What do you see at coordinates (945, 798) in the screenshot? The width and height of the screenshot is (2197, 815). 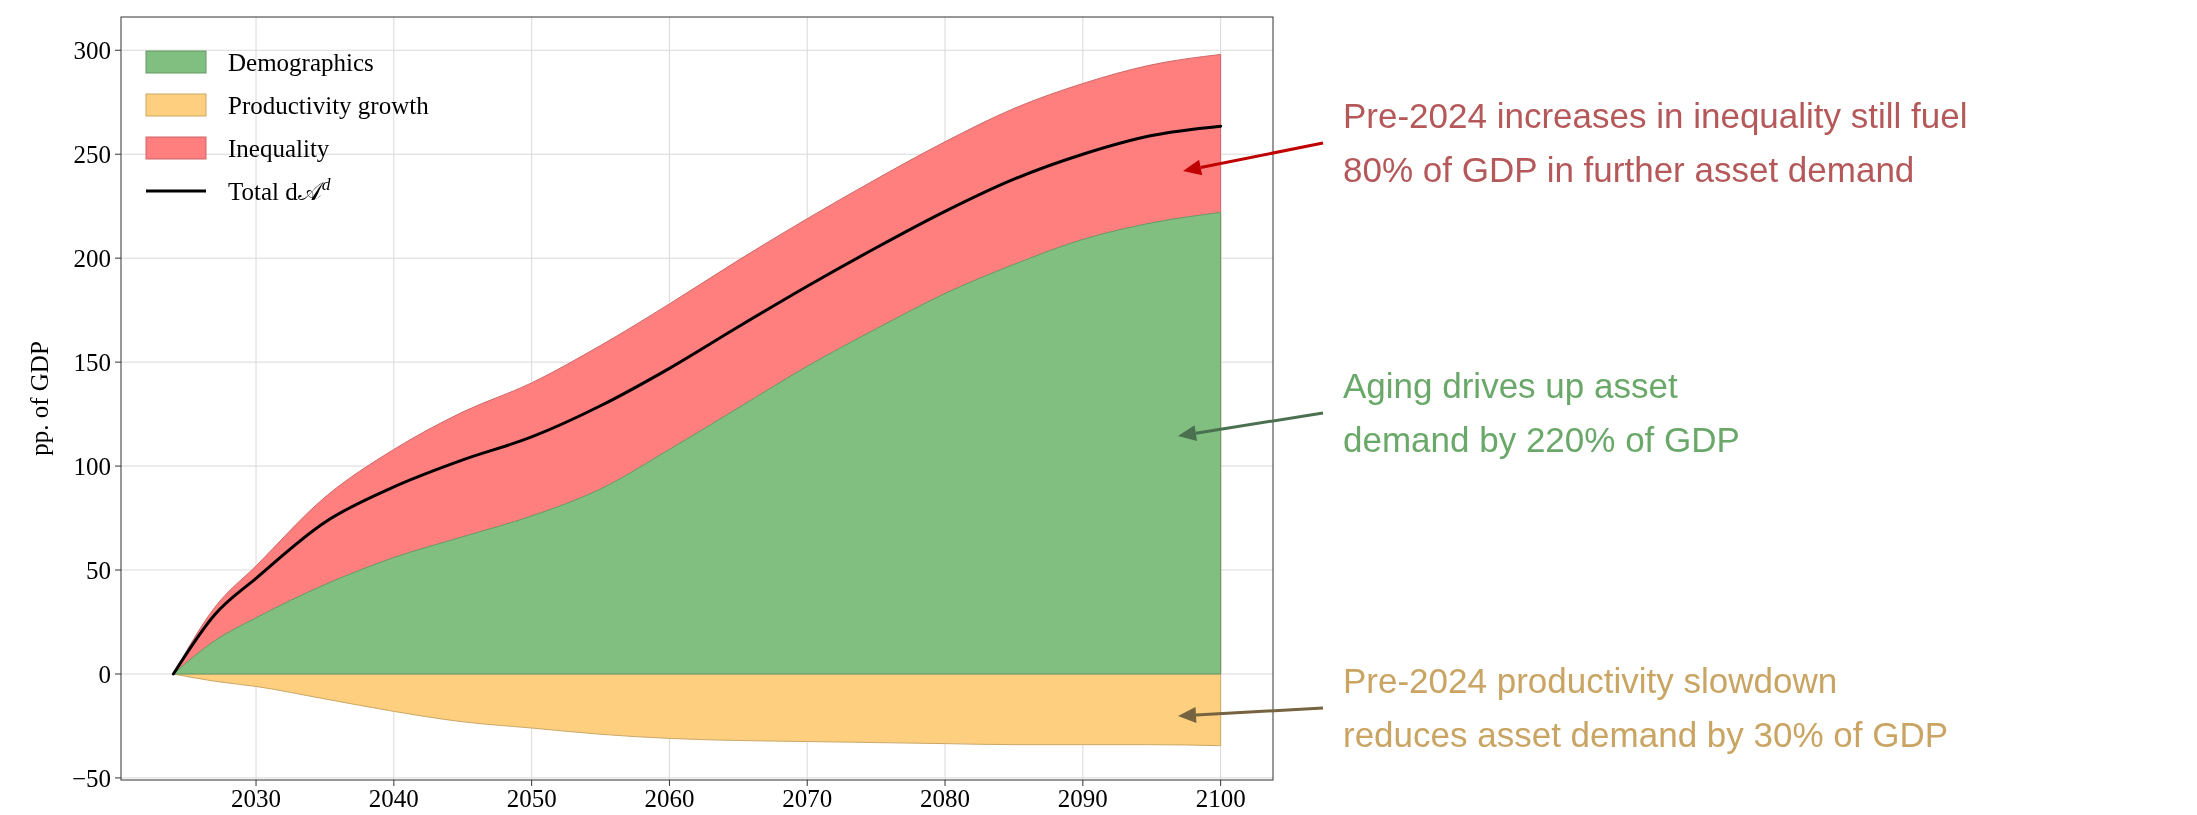 I see `x-tick-label: 2080` at bounding box center [945, 798].